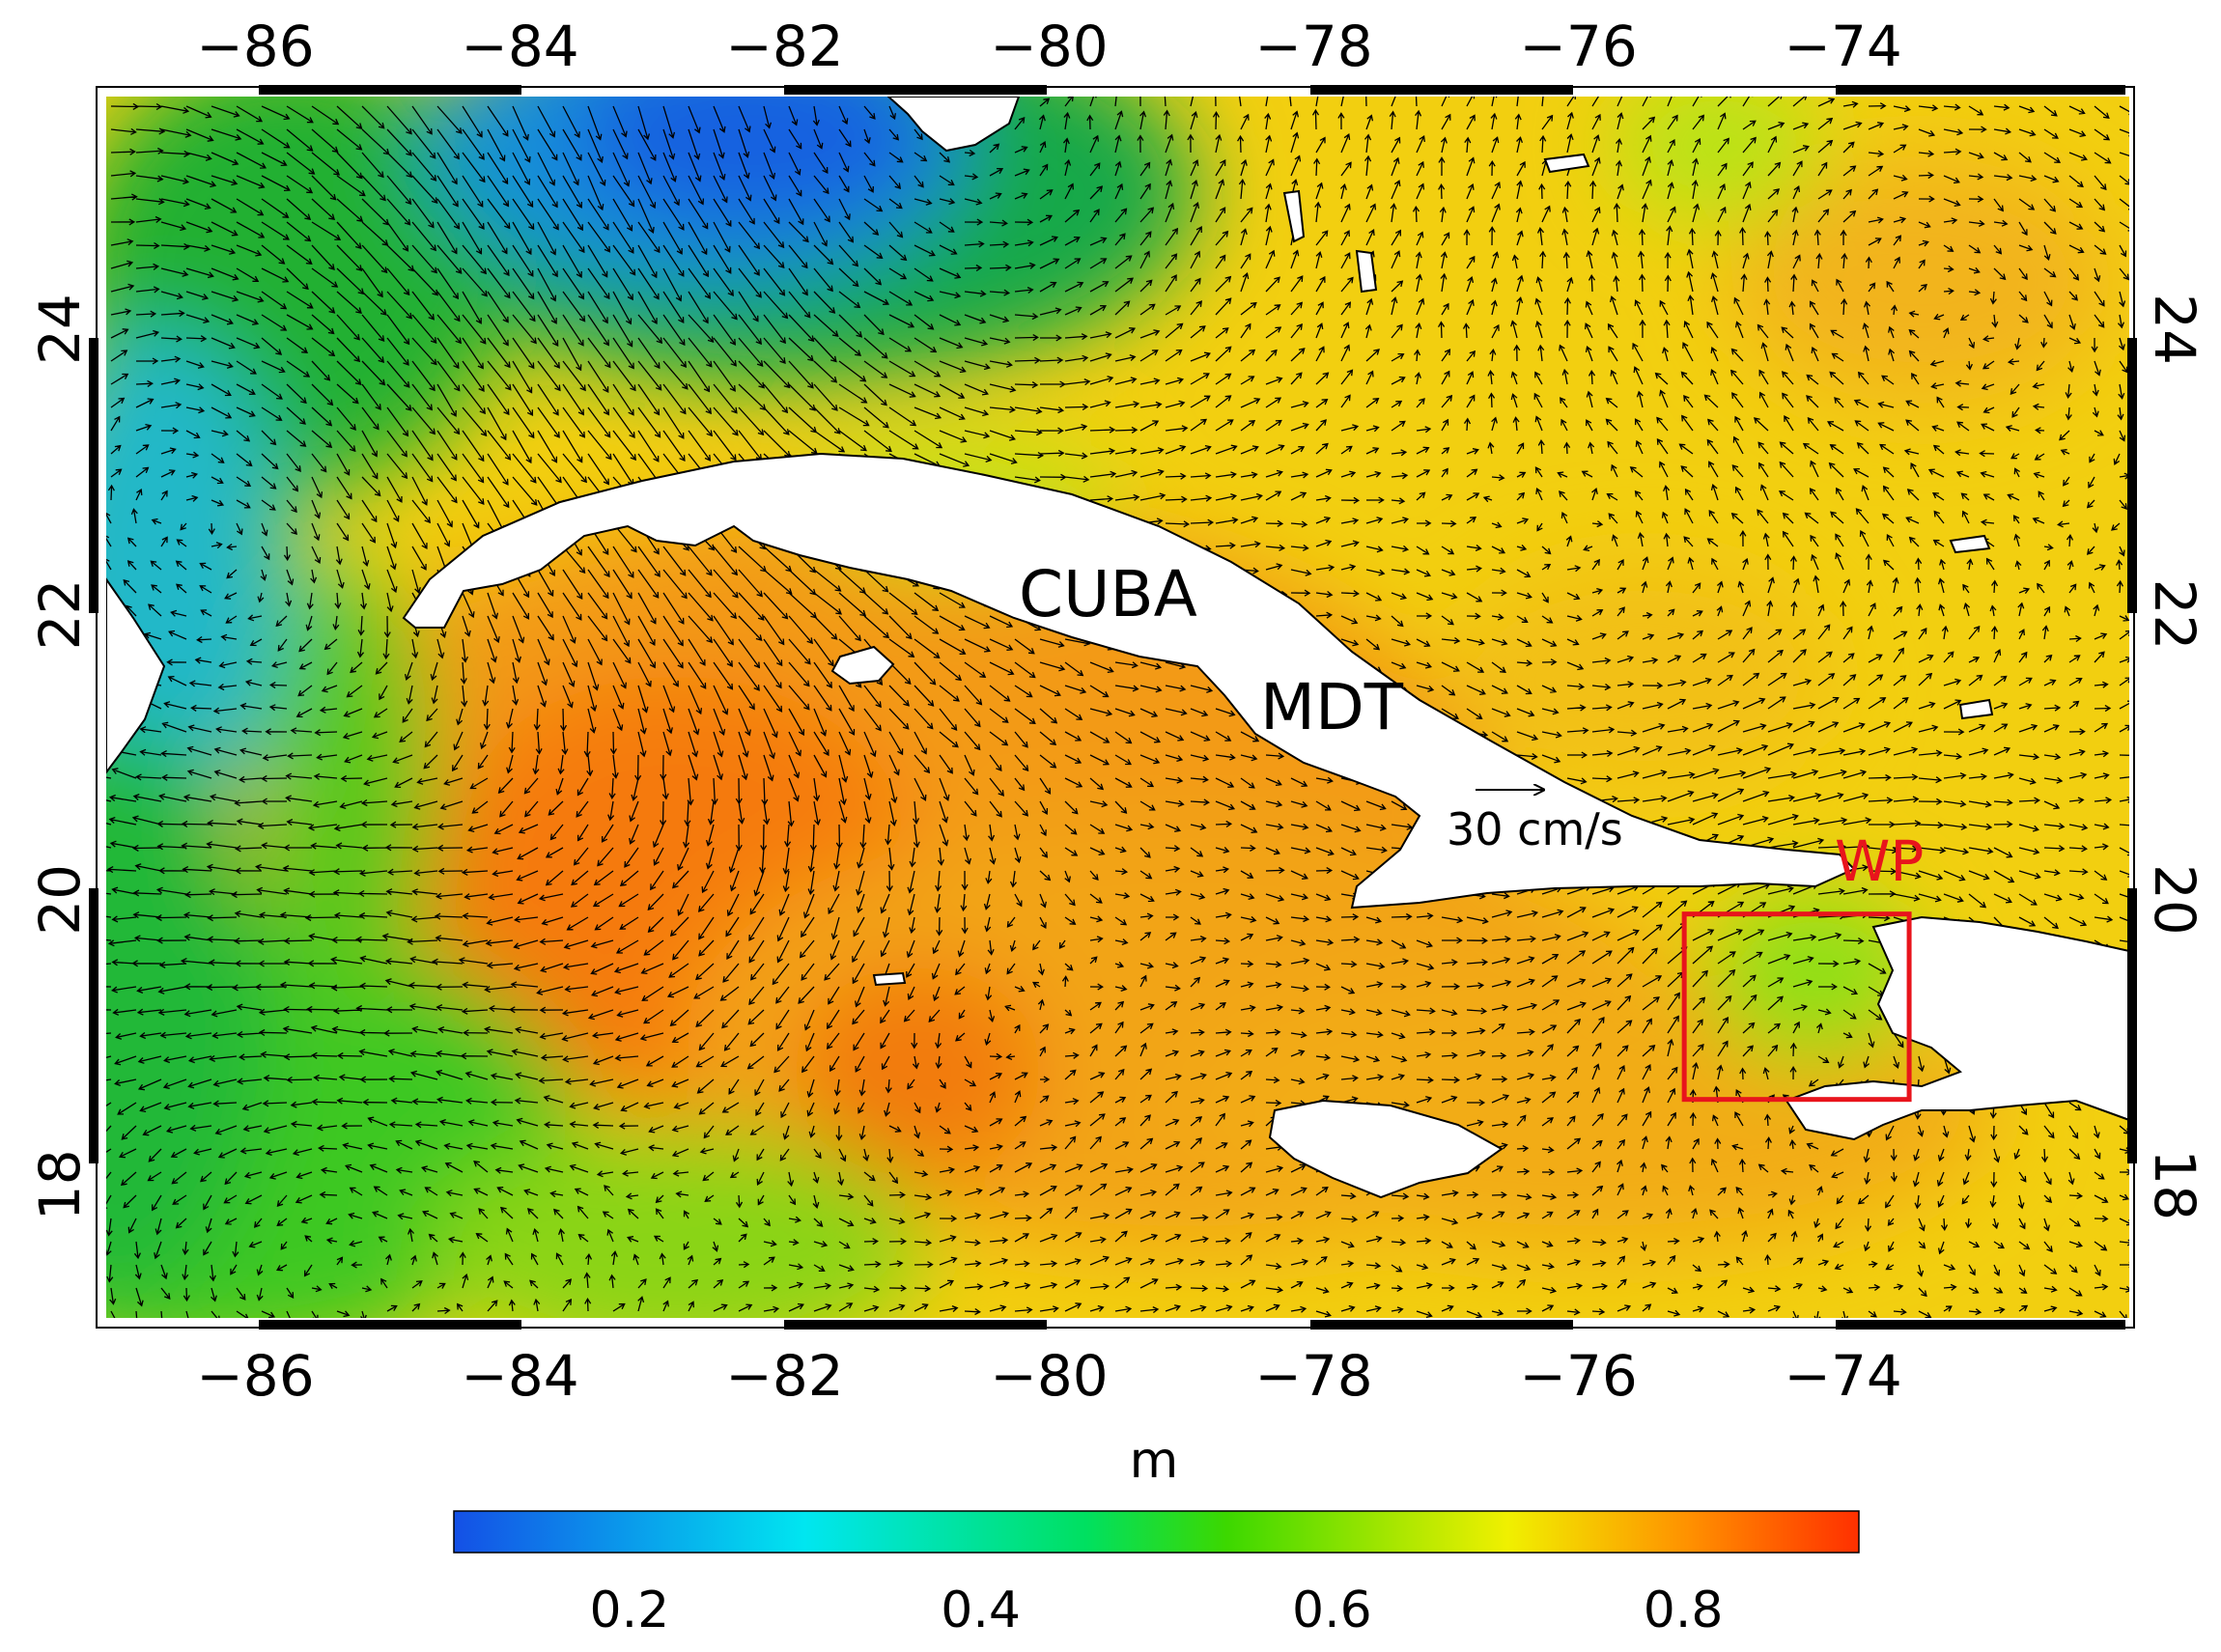  I want to click on lat-tick-left: 24, so click(60, 330).